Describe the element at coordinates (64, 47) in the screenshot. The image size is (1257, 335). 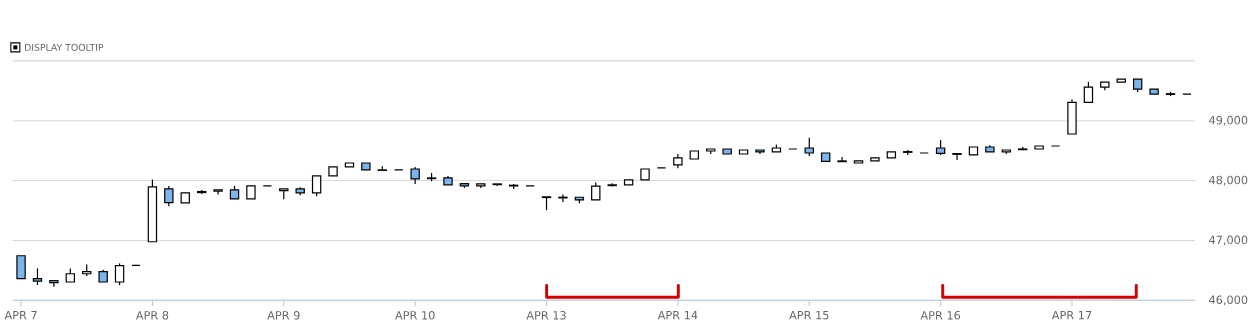
I see `text: DISPLAY TOOLTIP` at that location.